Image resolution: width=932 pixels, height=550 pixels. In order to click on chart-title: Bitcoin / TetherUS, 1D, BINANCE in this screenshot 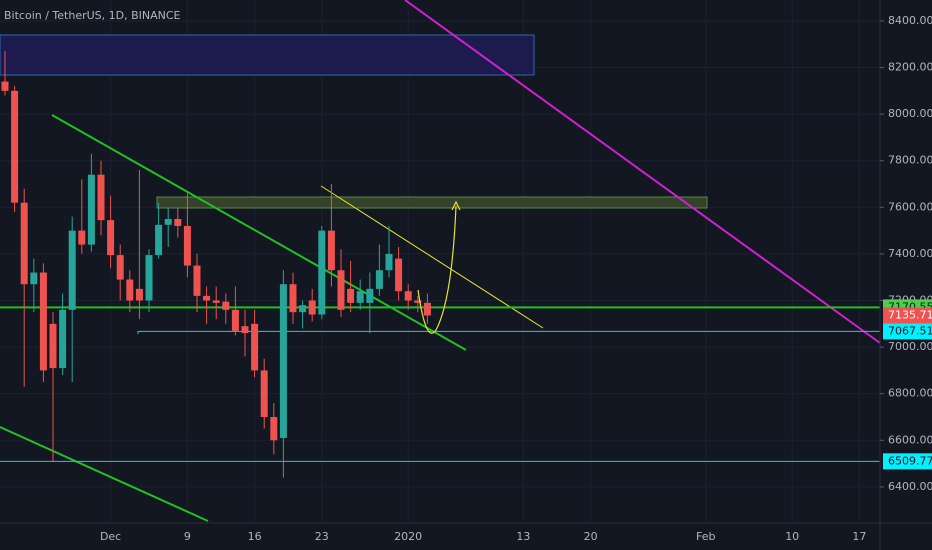, I will do `click(92, 15)`.